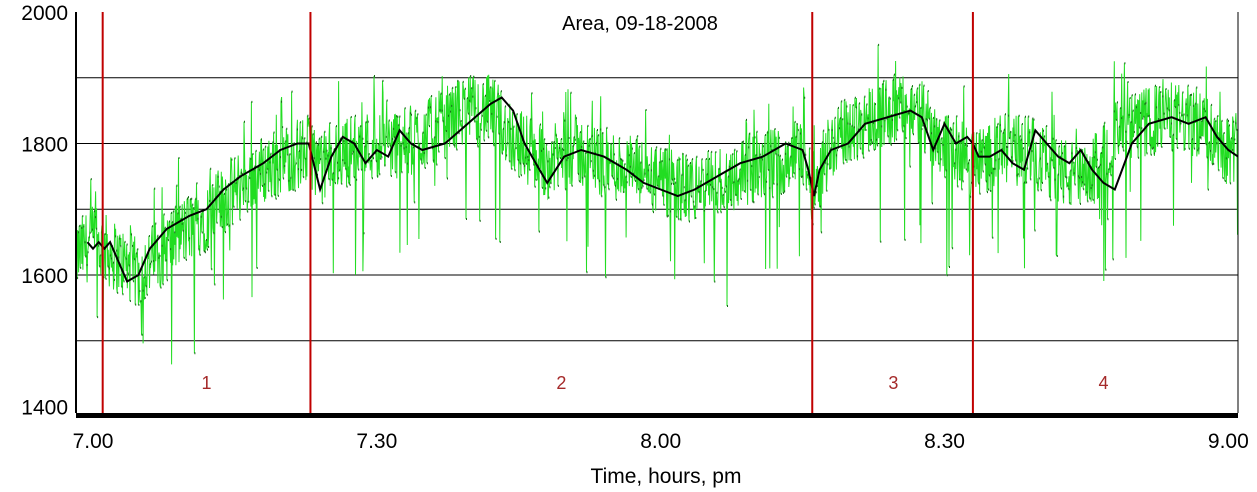 The image size is (1257, 492). What do you see at coordinates (893, 383) in the screenshot?
I see `phase-label-3: 3` at bounding box center [893, 383].